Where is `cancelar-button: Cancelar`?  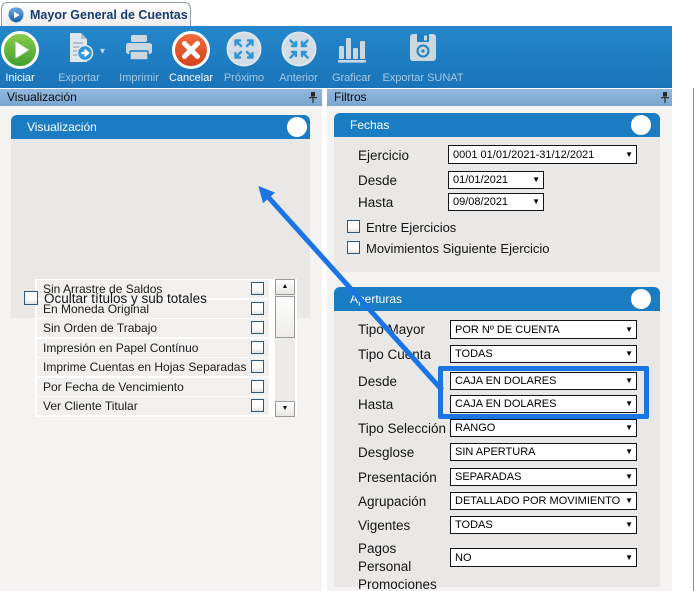
cancelar-button: Cancelar is located at coordinates (191, 57).